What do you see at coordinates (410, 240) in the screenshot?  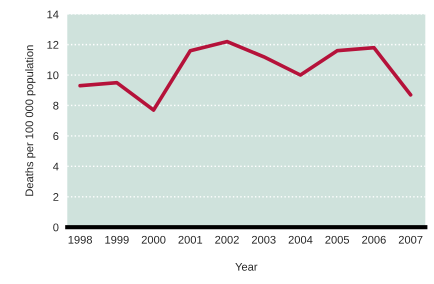 I see `x-tick-label: 2007` at bounding box center [410, 240].